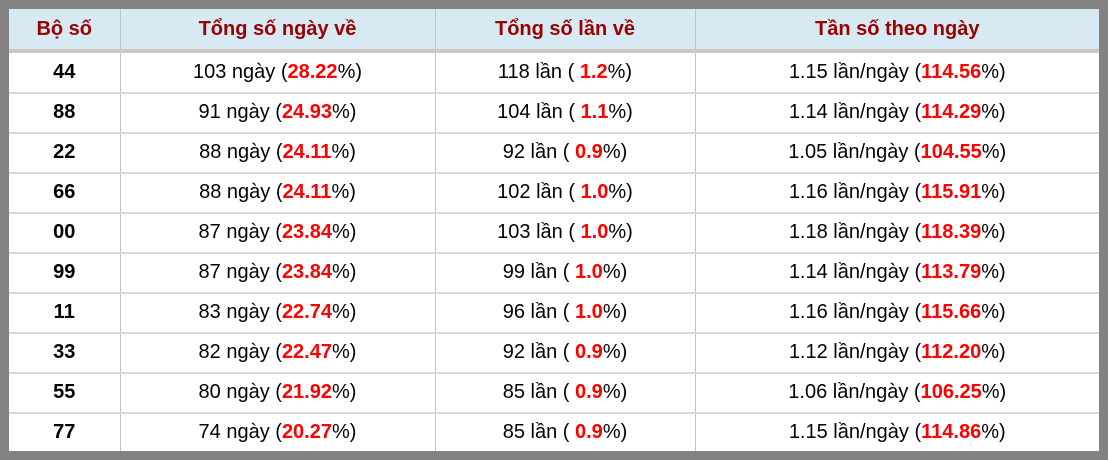 The width and height of the screenshot is (1108, 460). Describe the element at coordinates (951, 392) in the screenshot. I see `freq-percent: 106.25` at that location.